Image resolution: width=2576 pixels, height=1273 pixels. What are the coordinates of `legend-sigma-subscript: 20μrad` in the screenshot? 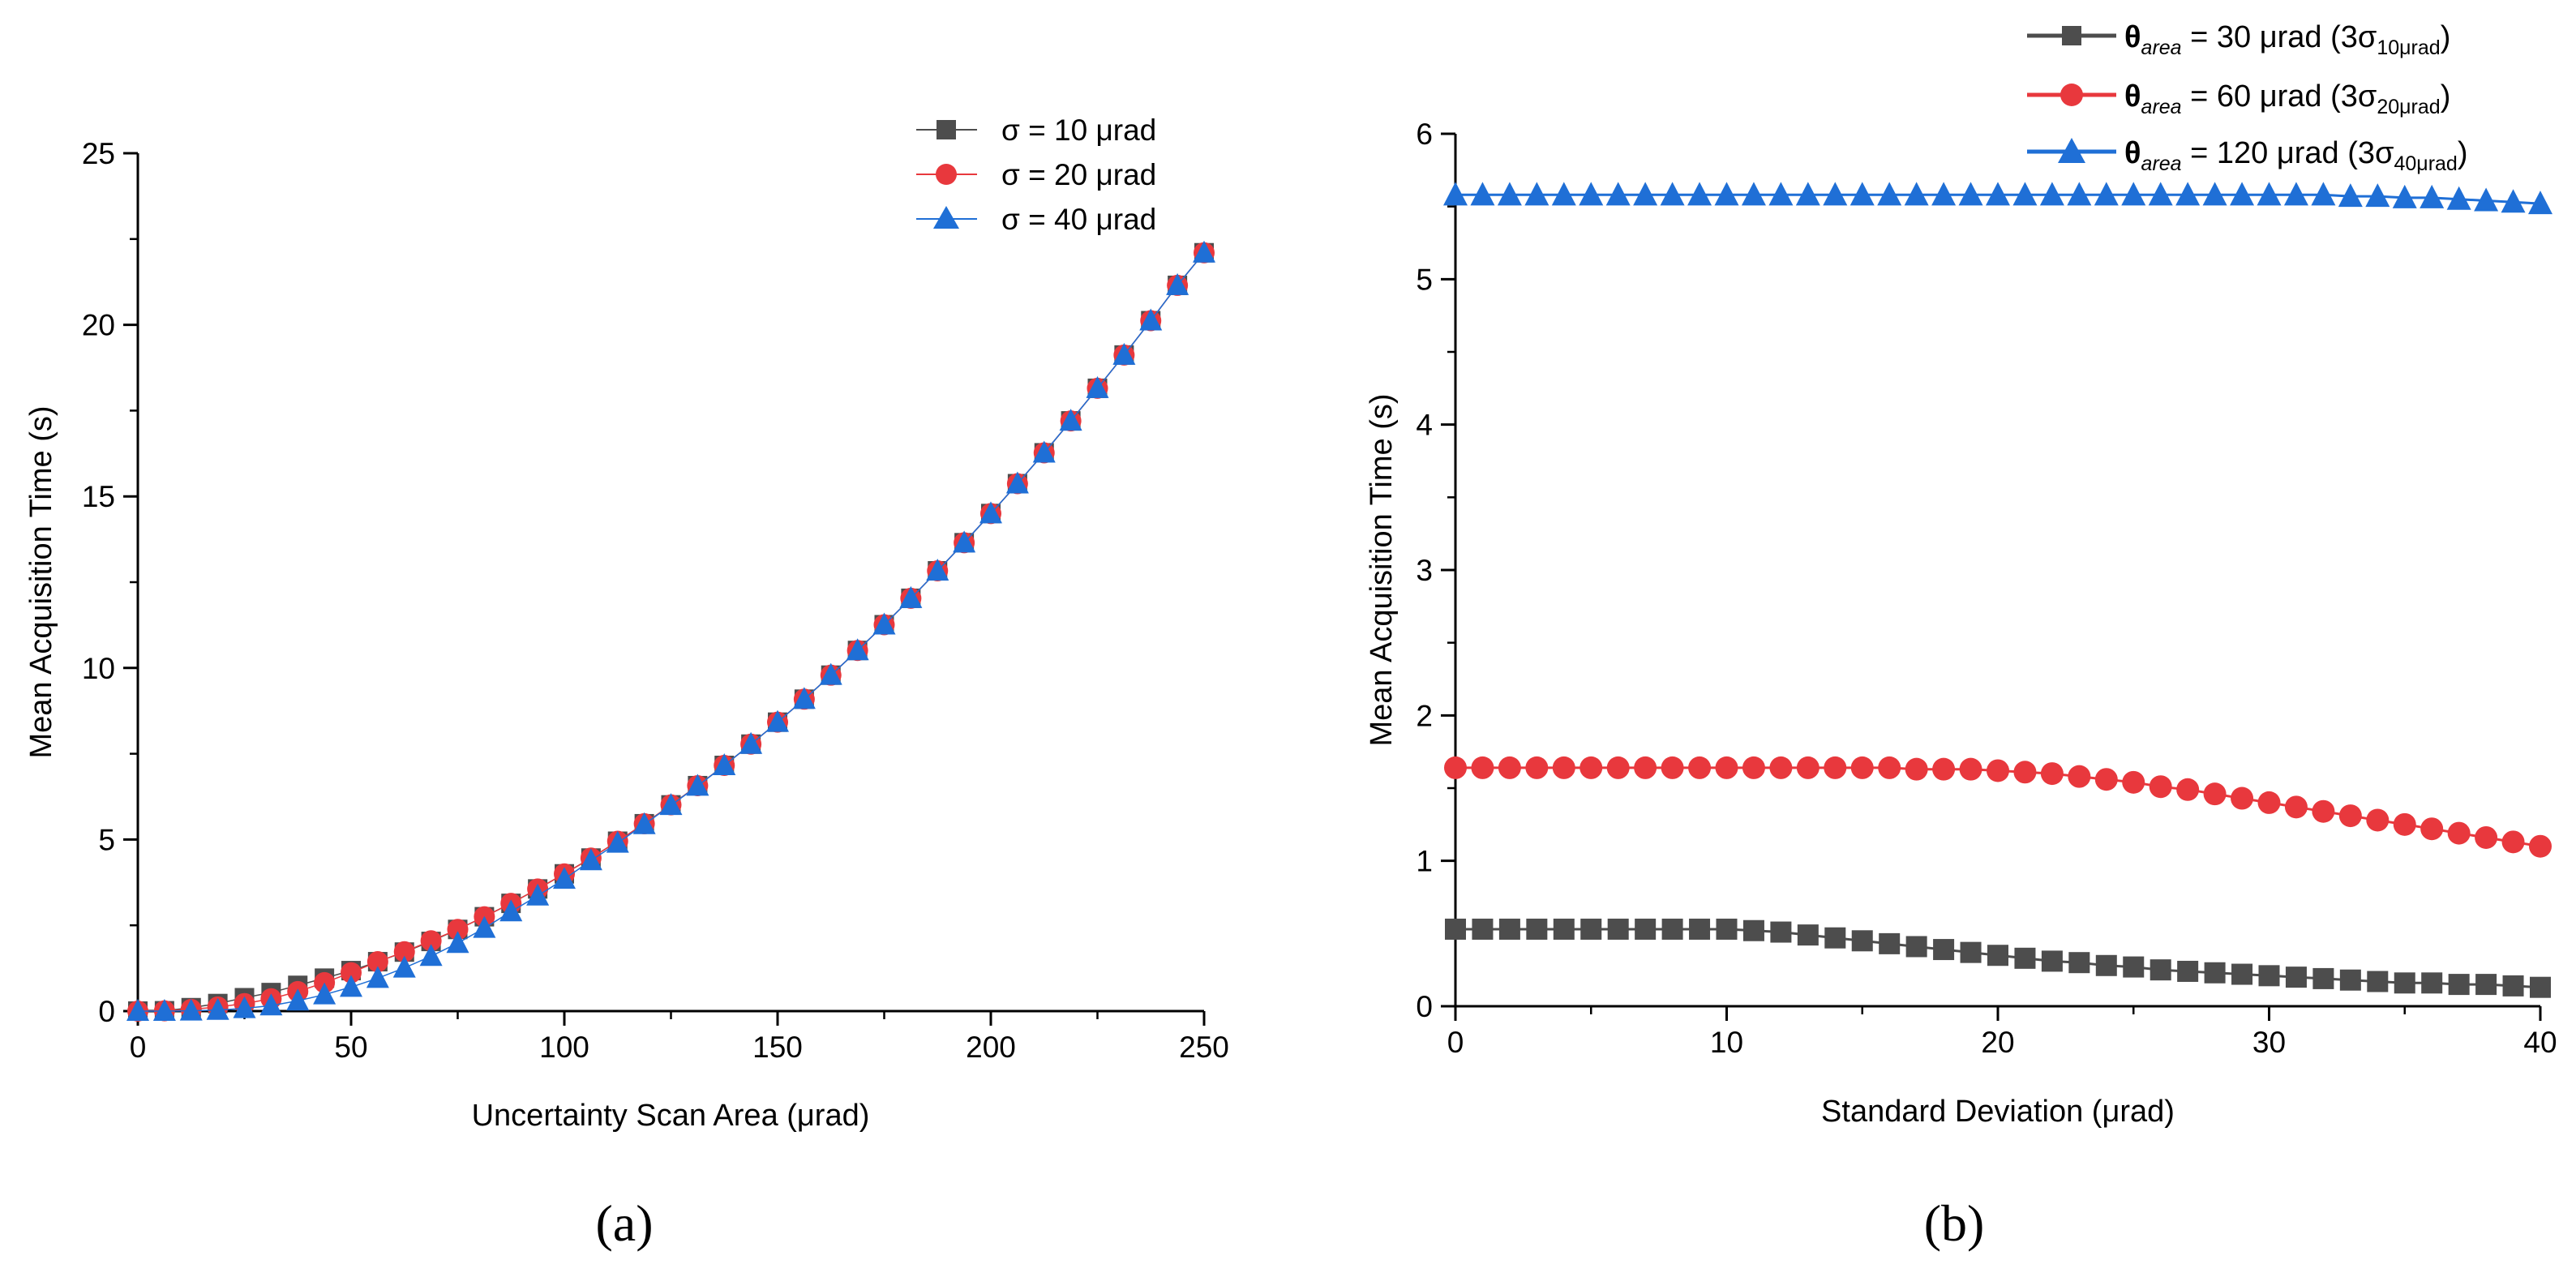 It's located at (2408, 107).